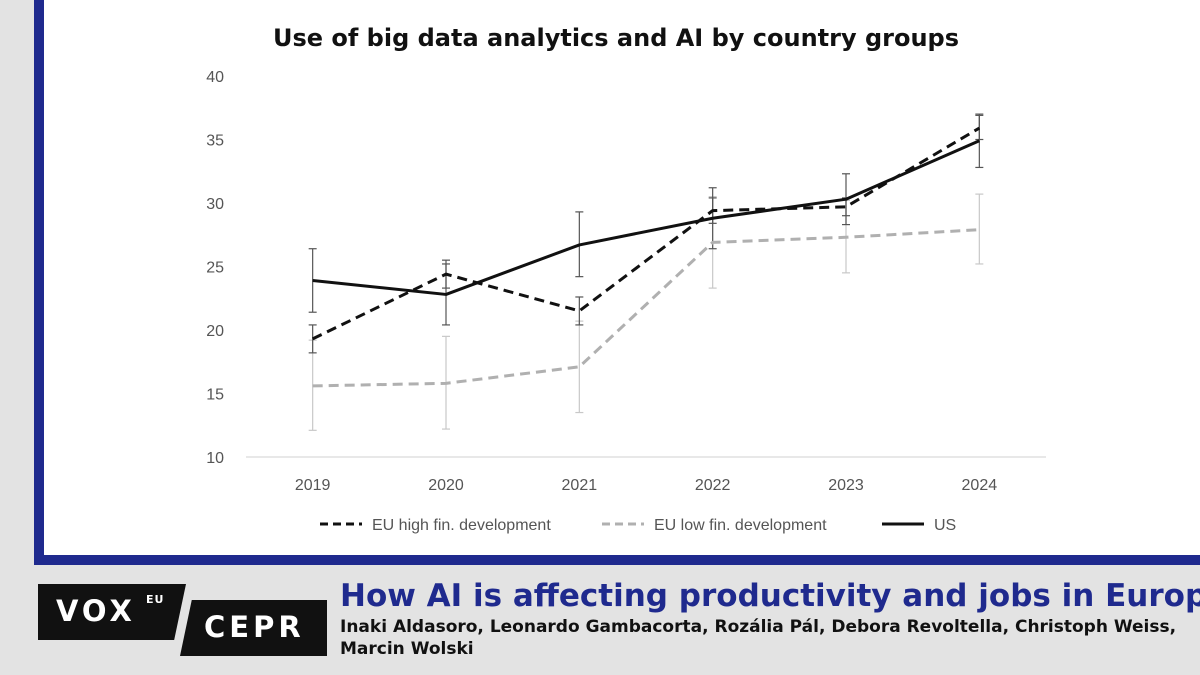  I want to click on y-tick-label: 15, so click(215, 395).